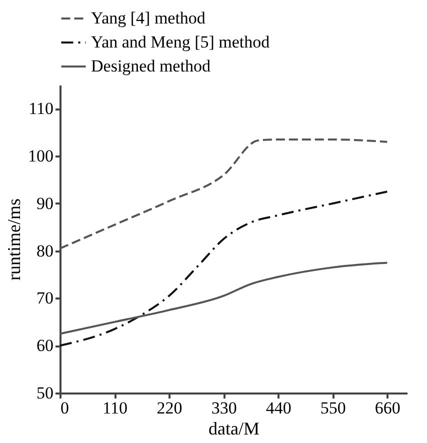 Image resolution: width=427 pixels, height=443 pixels. Describe the element at coordinates (148, 18) in the screenshot. I see `legend-label: Yang [4] method` at that location.